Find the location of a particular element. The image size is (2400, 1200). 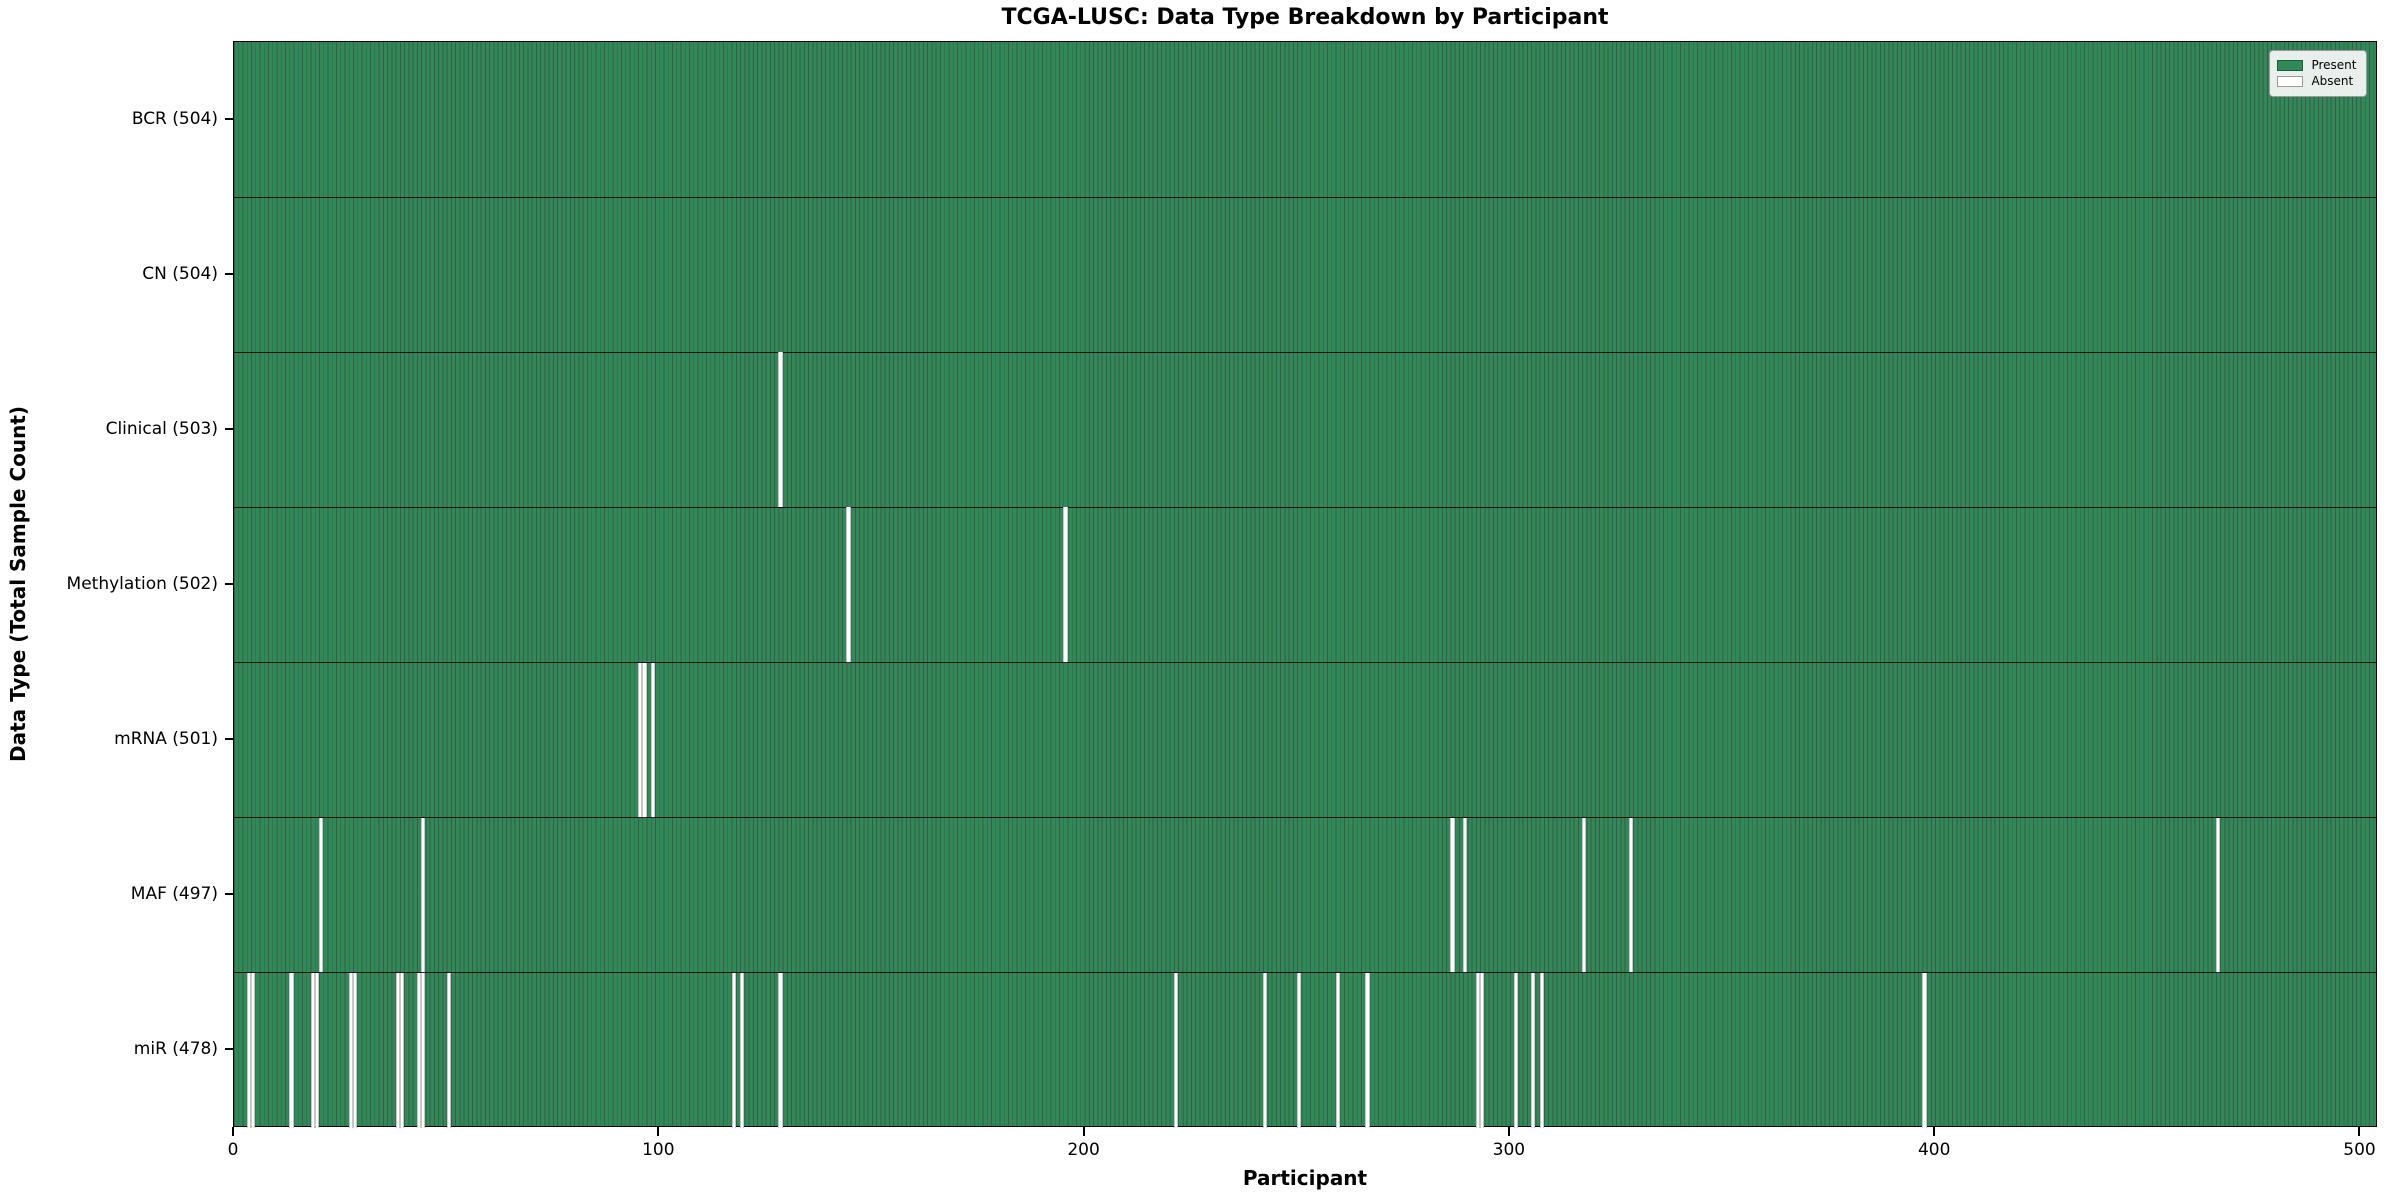

x-tick-label-300: 300 is located at coordinates (1509, 1150).